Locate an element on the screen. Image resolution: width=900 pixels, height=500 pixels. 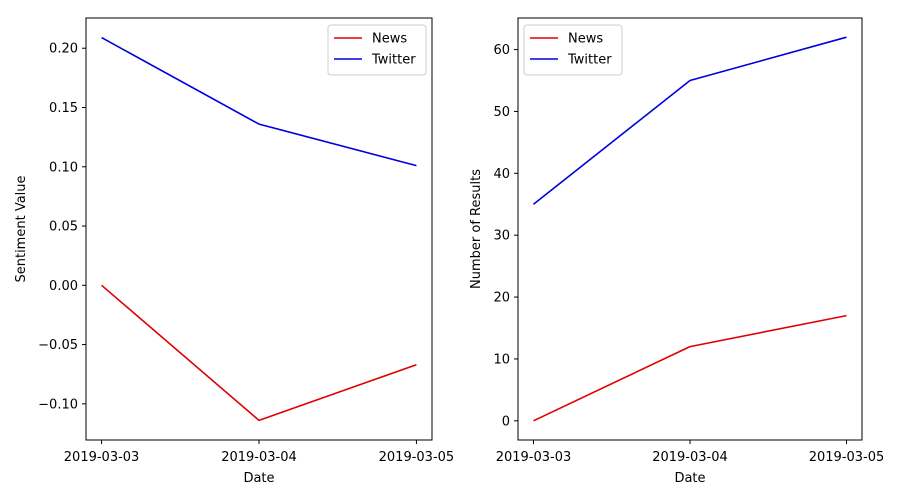
results-x-tick-label: 2019-03-05 is located at coordinates (847, 457).